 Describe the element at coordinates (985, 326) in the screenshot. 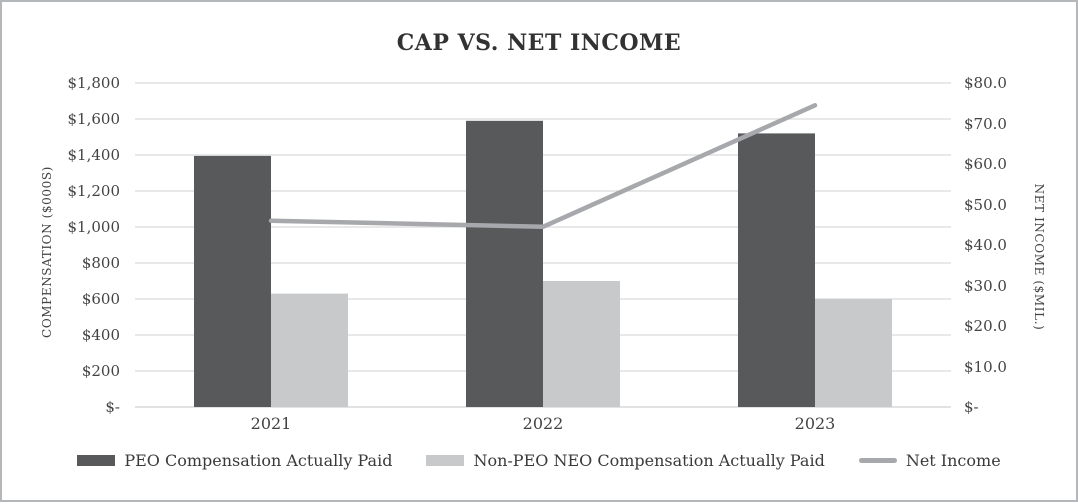

I see `right-axis-tick-label: $20.0` at that location.